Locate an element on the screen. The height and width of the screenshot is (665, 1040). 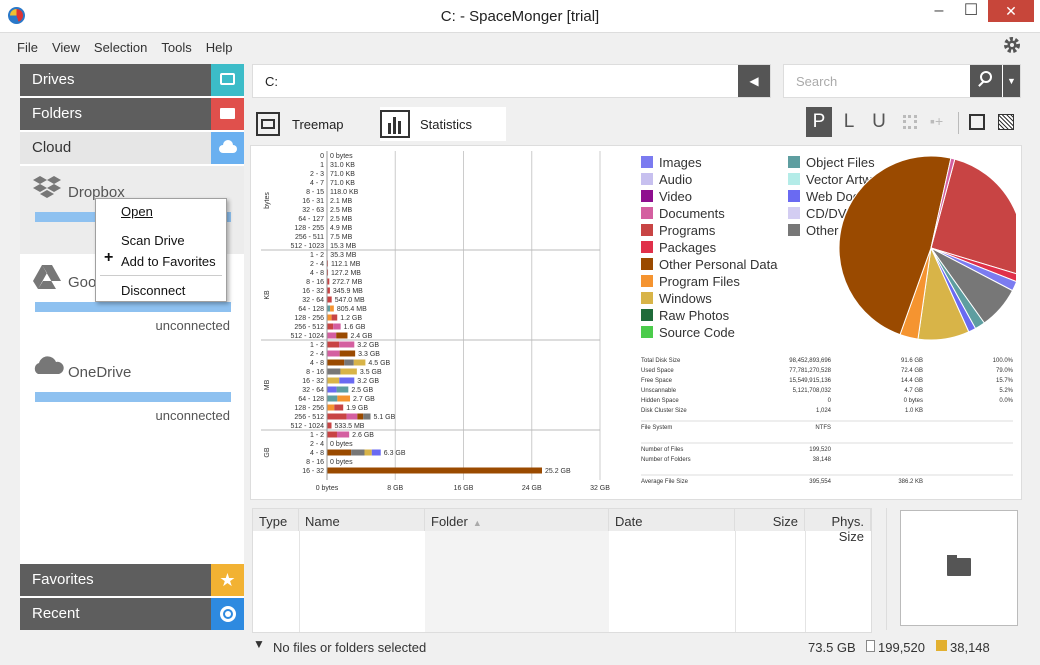
folder-preview-icon is located at coordinates (959, 567).